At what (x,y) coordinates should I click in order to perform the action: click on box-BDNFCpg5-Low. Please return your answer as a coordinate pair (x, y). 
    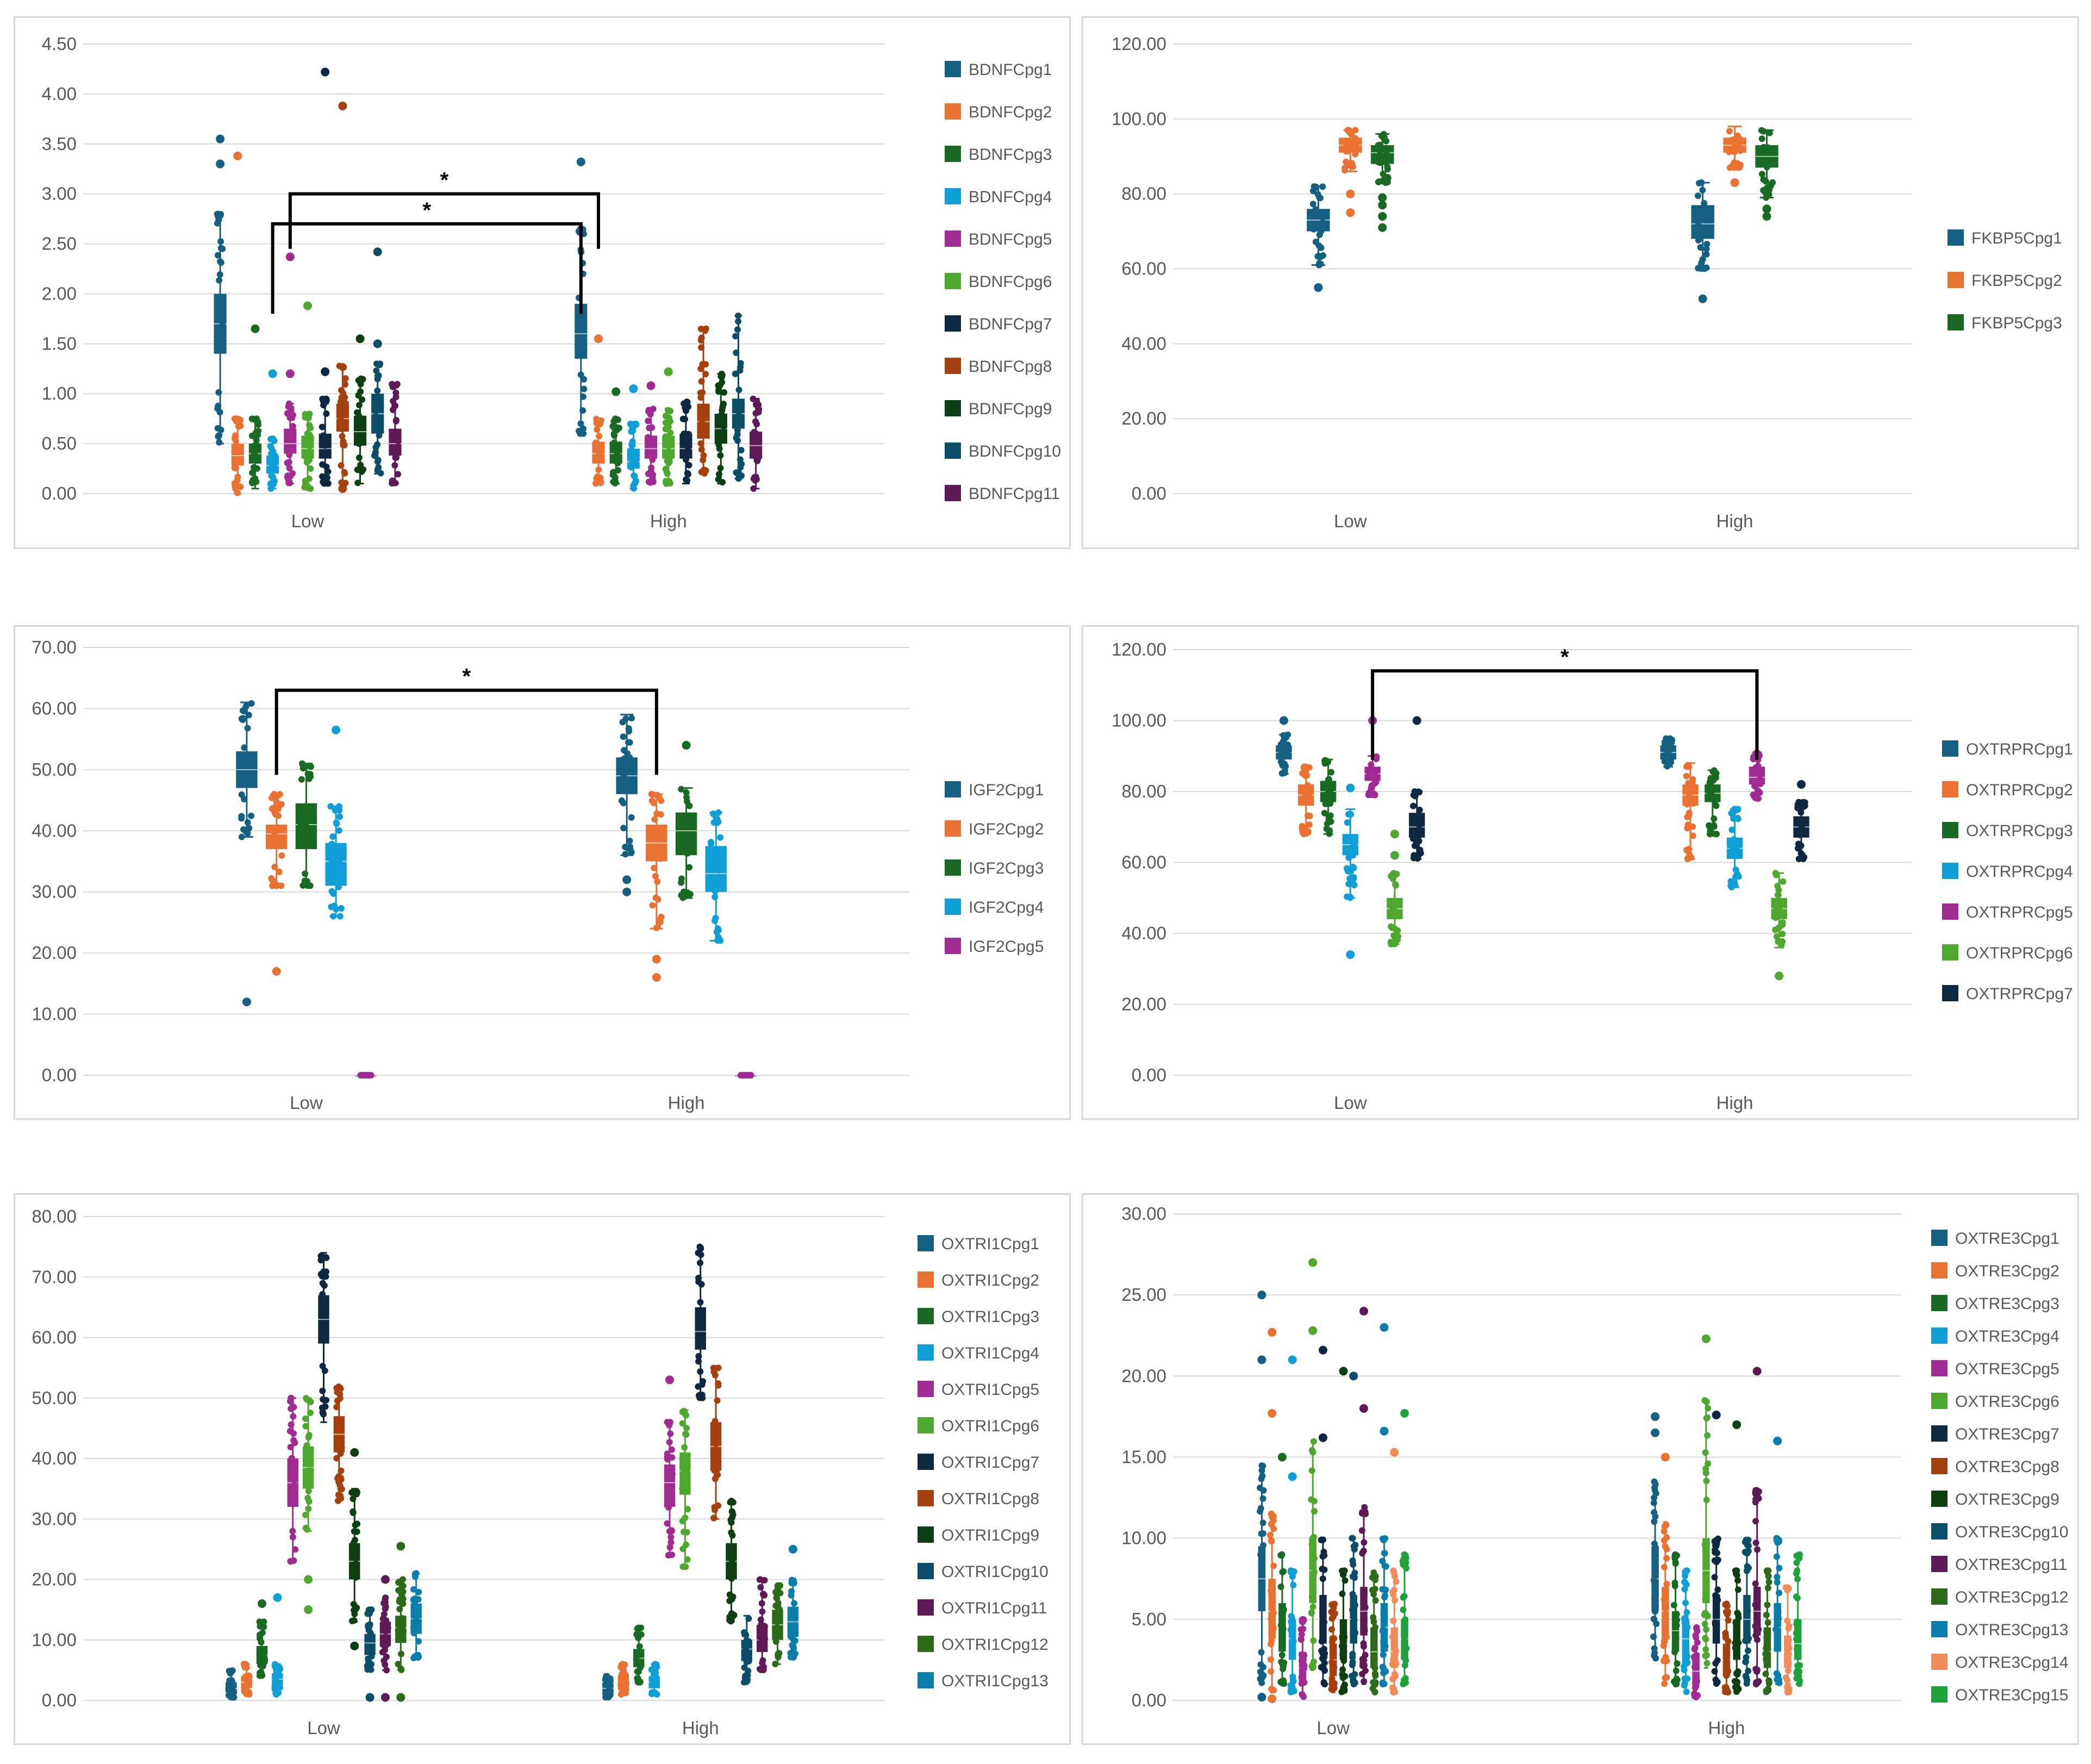
    Looking at the image, I should click on (290, 370).